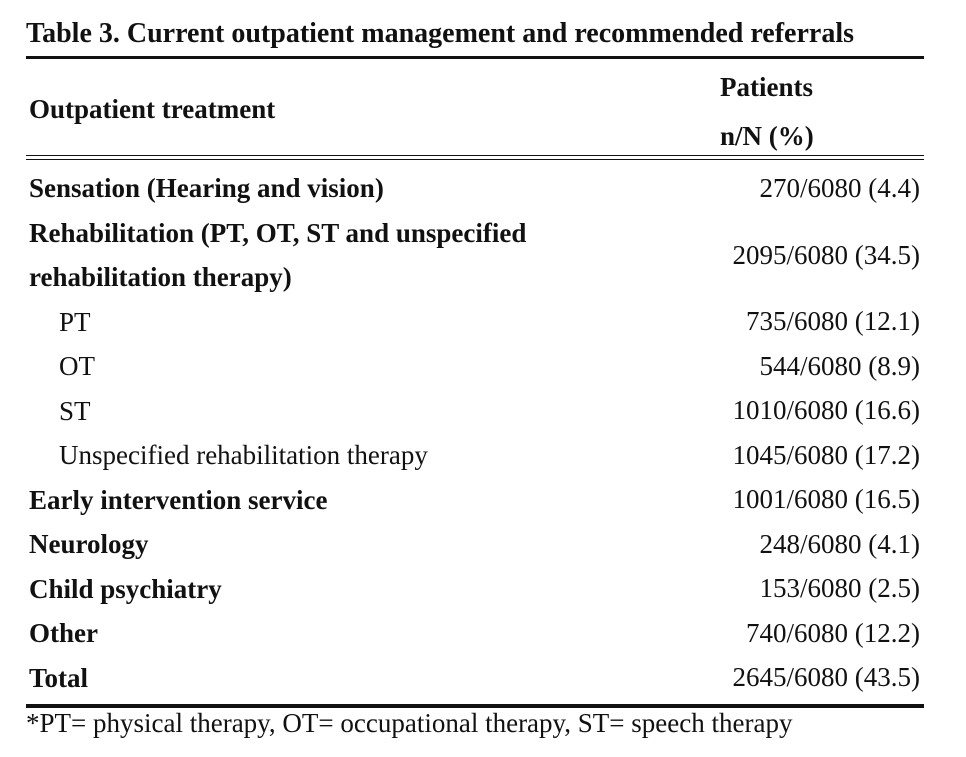  I want to click on header-double-rule, so click(475, 157).